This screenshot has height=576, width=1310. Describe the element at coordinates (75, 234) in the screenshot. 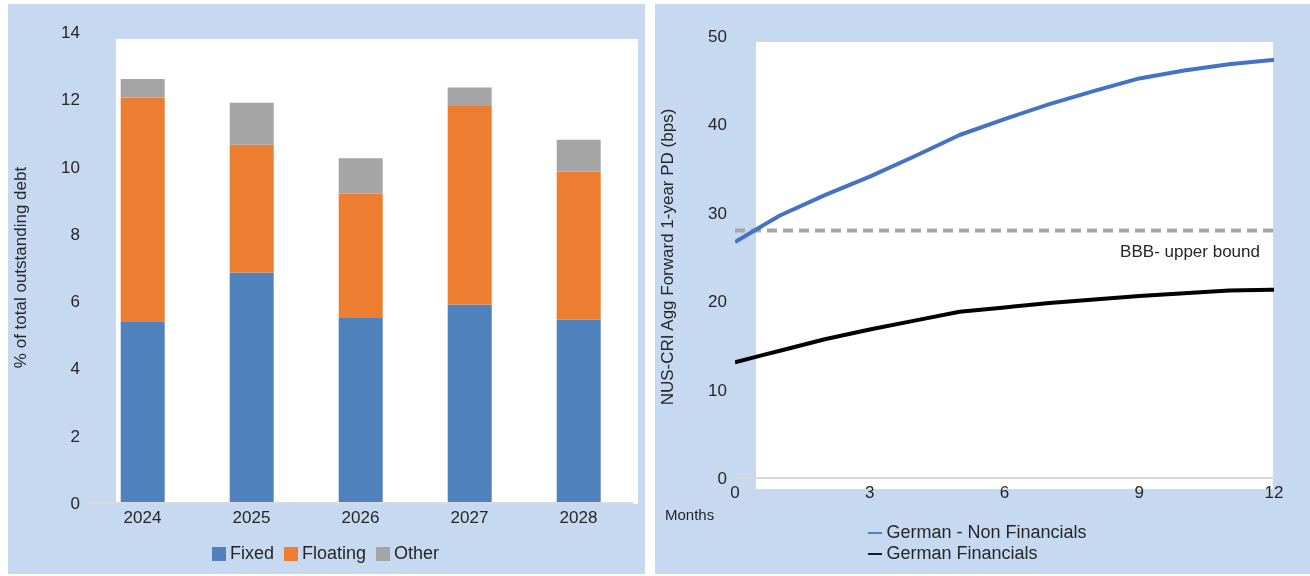

I see `y-tick-label: 8` at that location.